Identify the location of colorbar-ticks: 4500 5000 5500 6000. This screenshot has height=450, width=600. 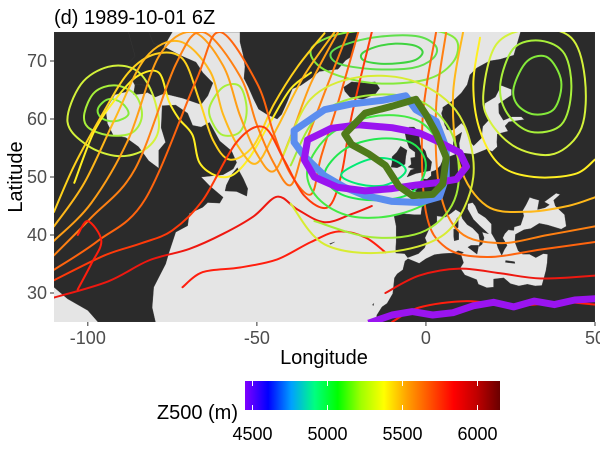
(365, 412).